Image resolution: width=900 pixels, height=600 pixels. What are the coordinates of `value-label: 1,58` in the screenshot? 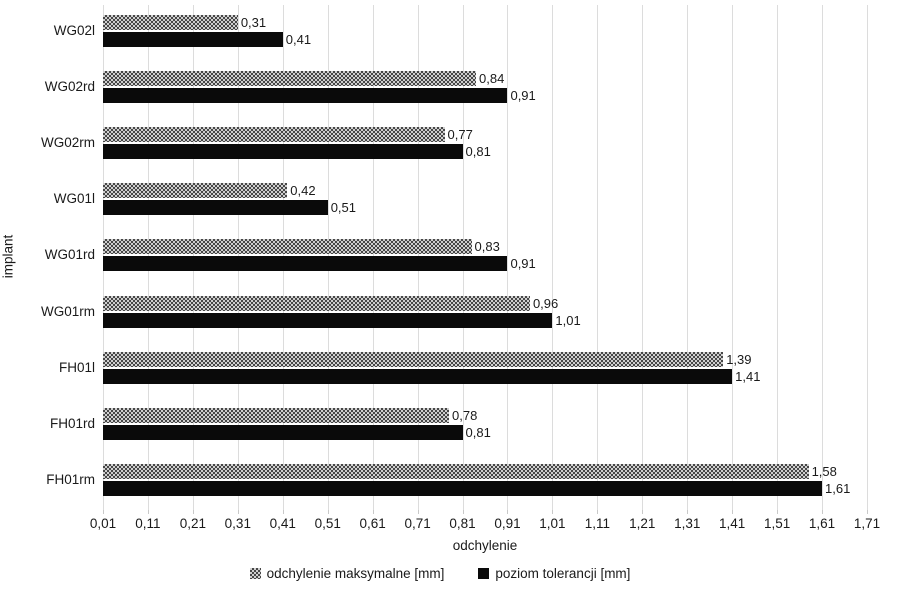 It's located at (824, 471).